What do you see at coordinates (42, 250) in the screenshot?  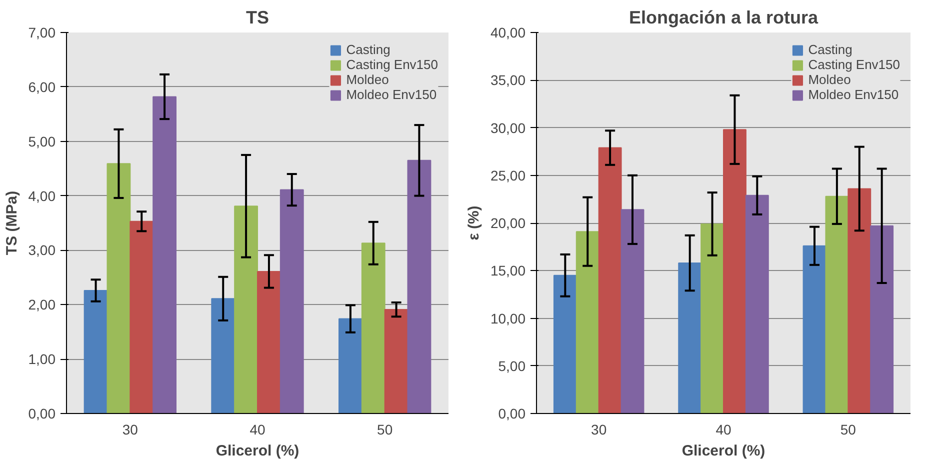 I see `y-tick-label: 3,00` at bounding box center [42, 250].